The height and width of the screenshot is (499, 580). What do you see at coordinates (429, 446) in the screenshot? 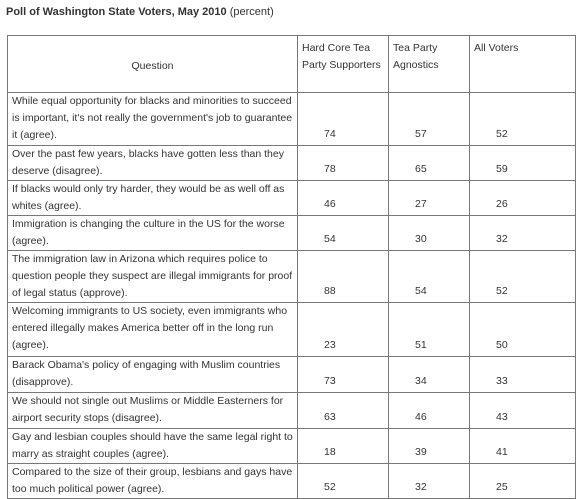
I see `value-cell: 39` at bounding box center [429, 446].